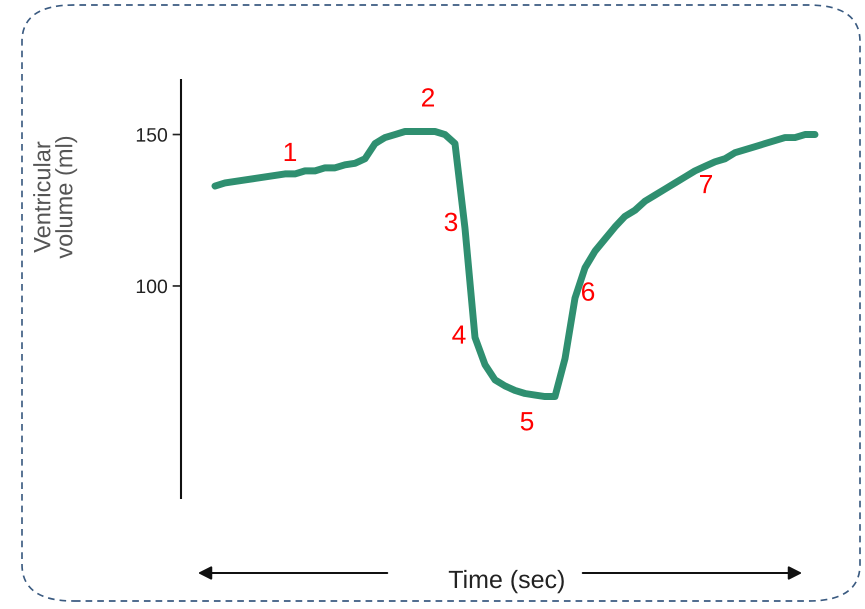  I want to click on y-tick-label: 100, so click(152, 286).